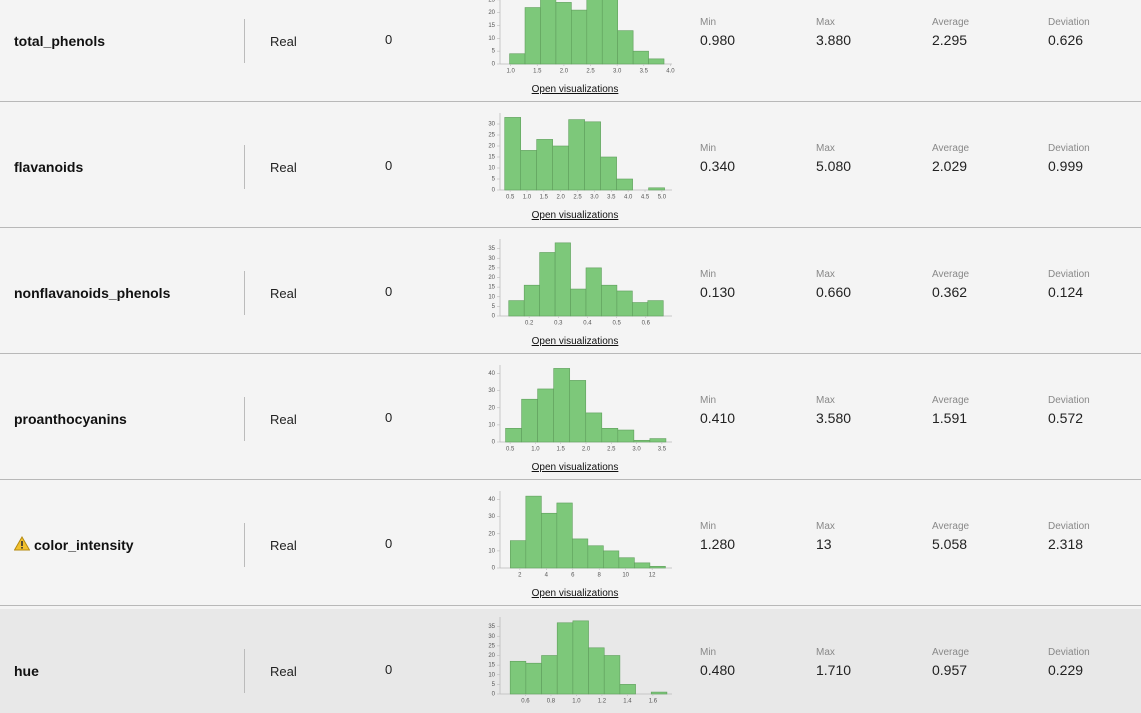 This screenshot has width=1141, height=713. Describe the element at coordinates (718, 418) in the screenshot. I see `stat-value: 0.410` at that location.